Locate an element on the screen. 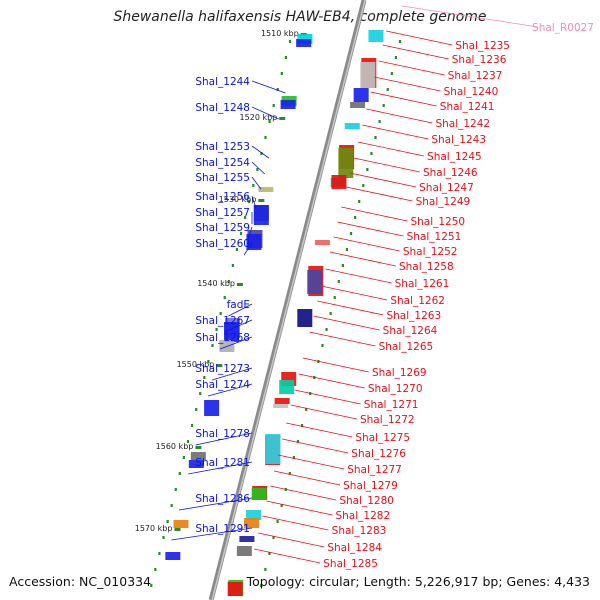 The height and width of the screenshot is (600, 600). gene-label-shal_1276: Shal_1276 is located at coordinates (378, 454).